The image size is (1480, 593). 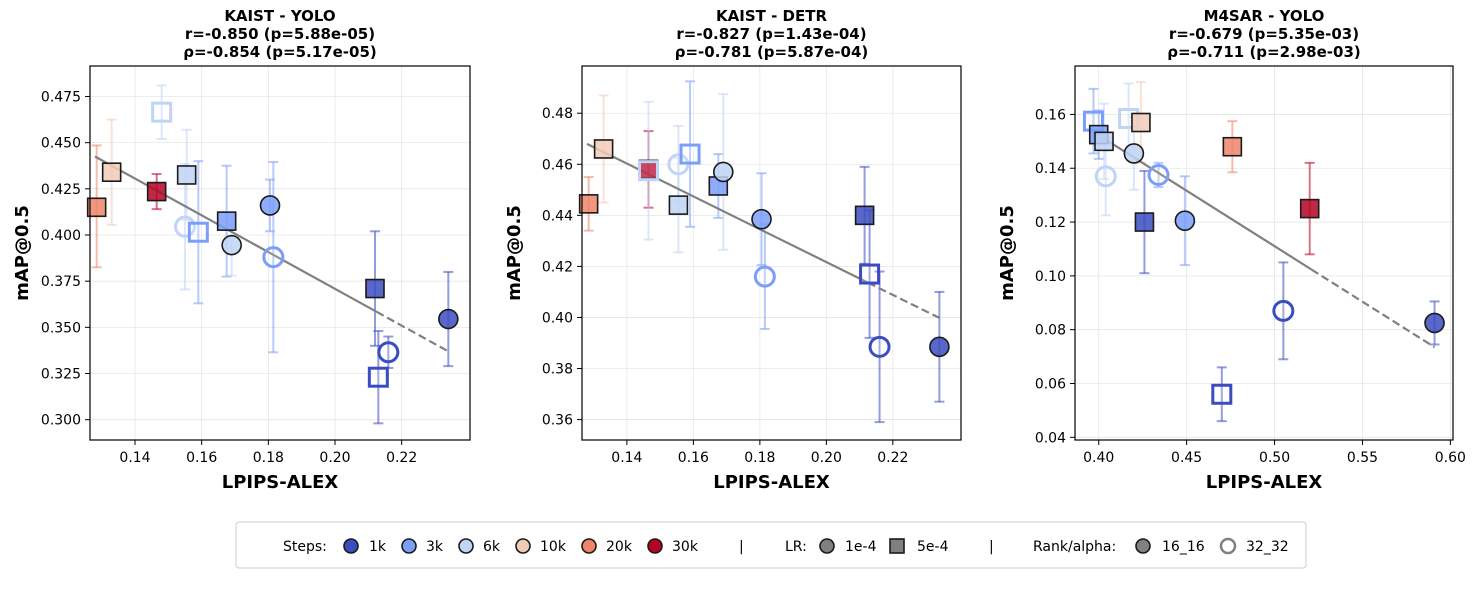 What do you see at coordinates (435, 547) in the screenshot?
I see `legend-step-3k-label: 3k` at bounding box center [435, 547].